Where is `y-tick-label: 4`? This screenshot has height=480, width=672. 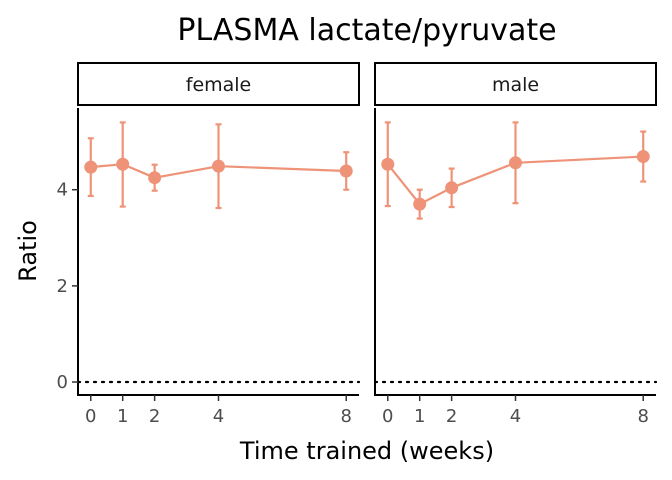 y-tick-label: 4 is located at coordinates (62, 190).